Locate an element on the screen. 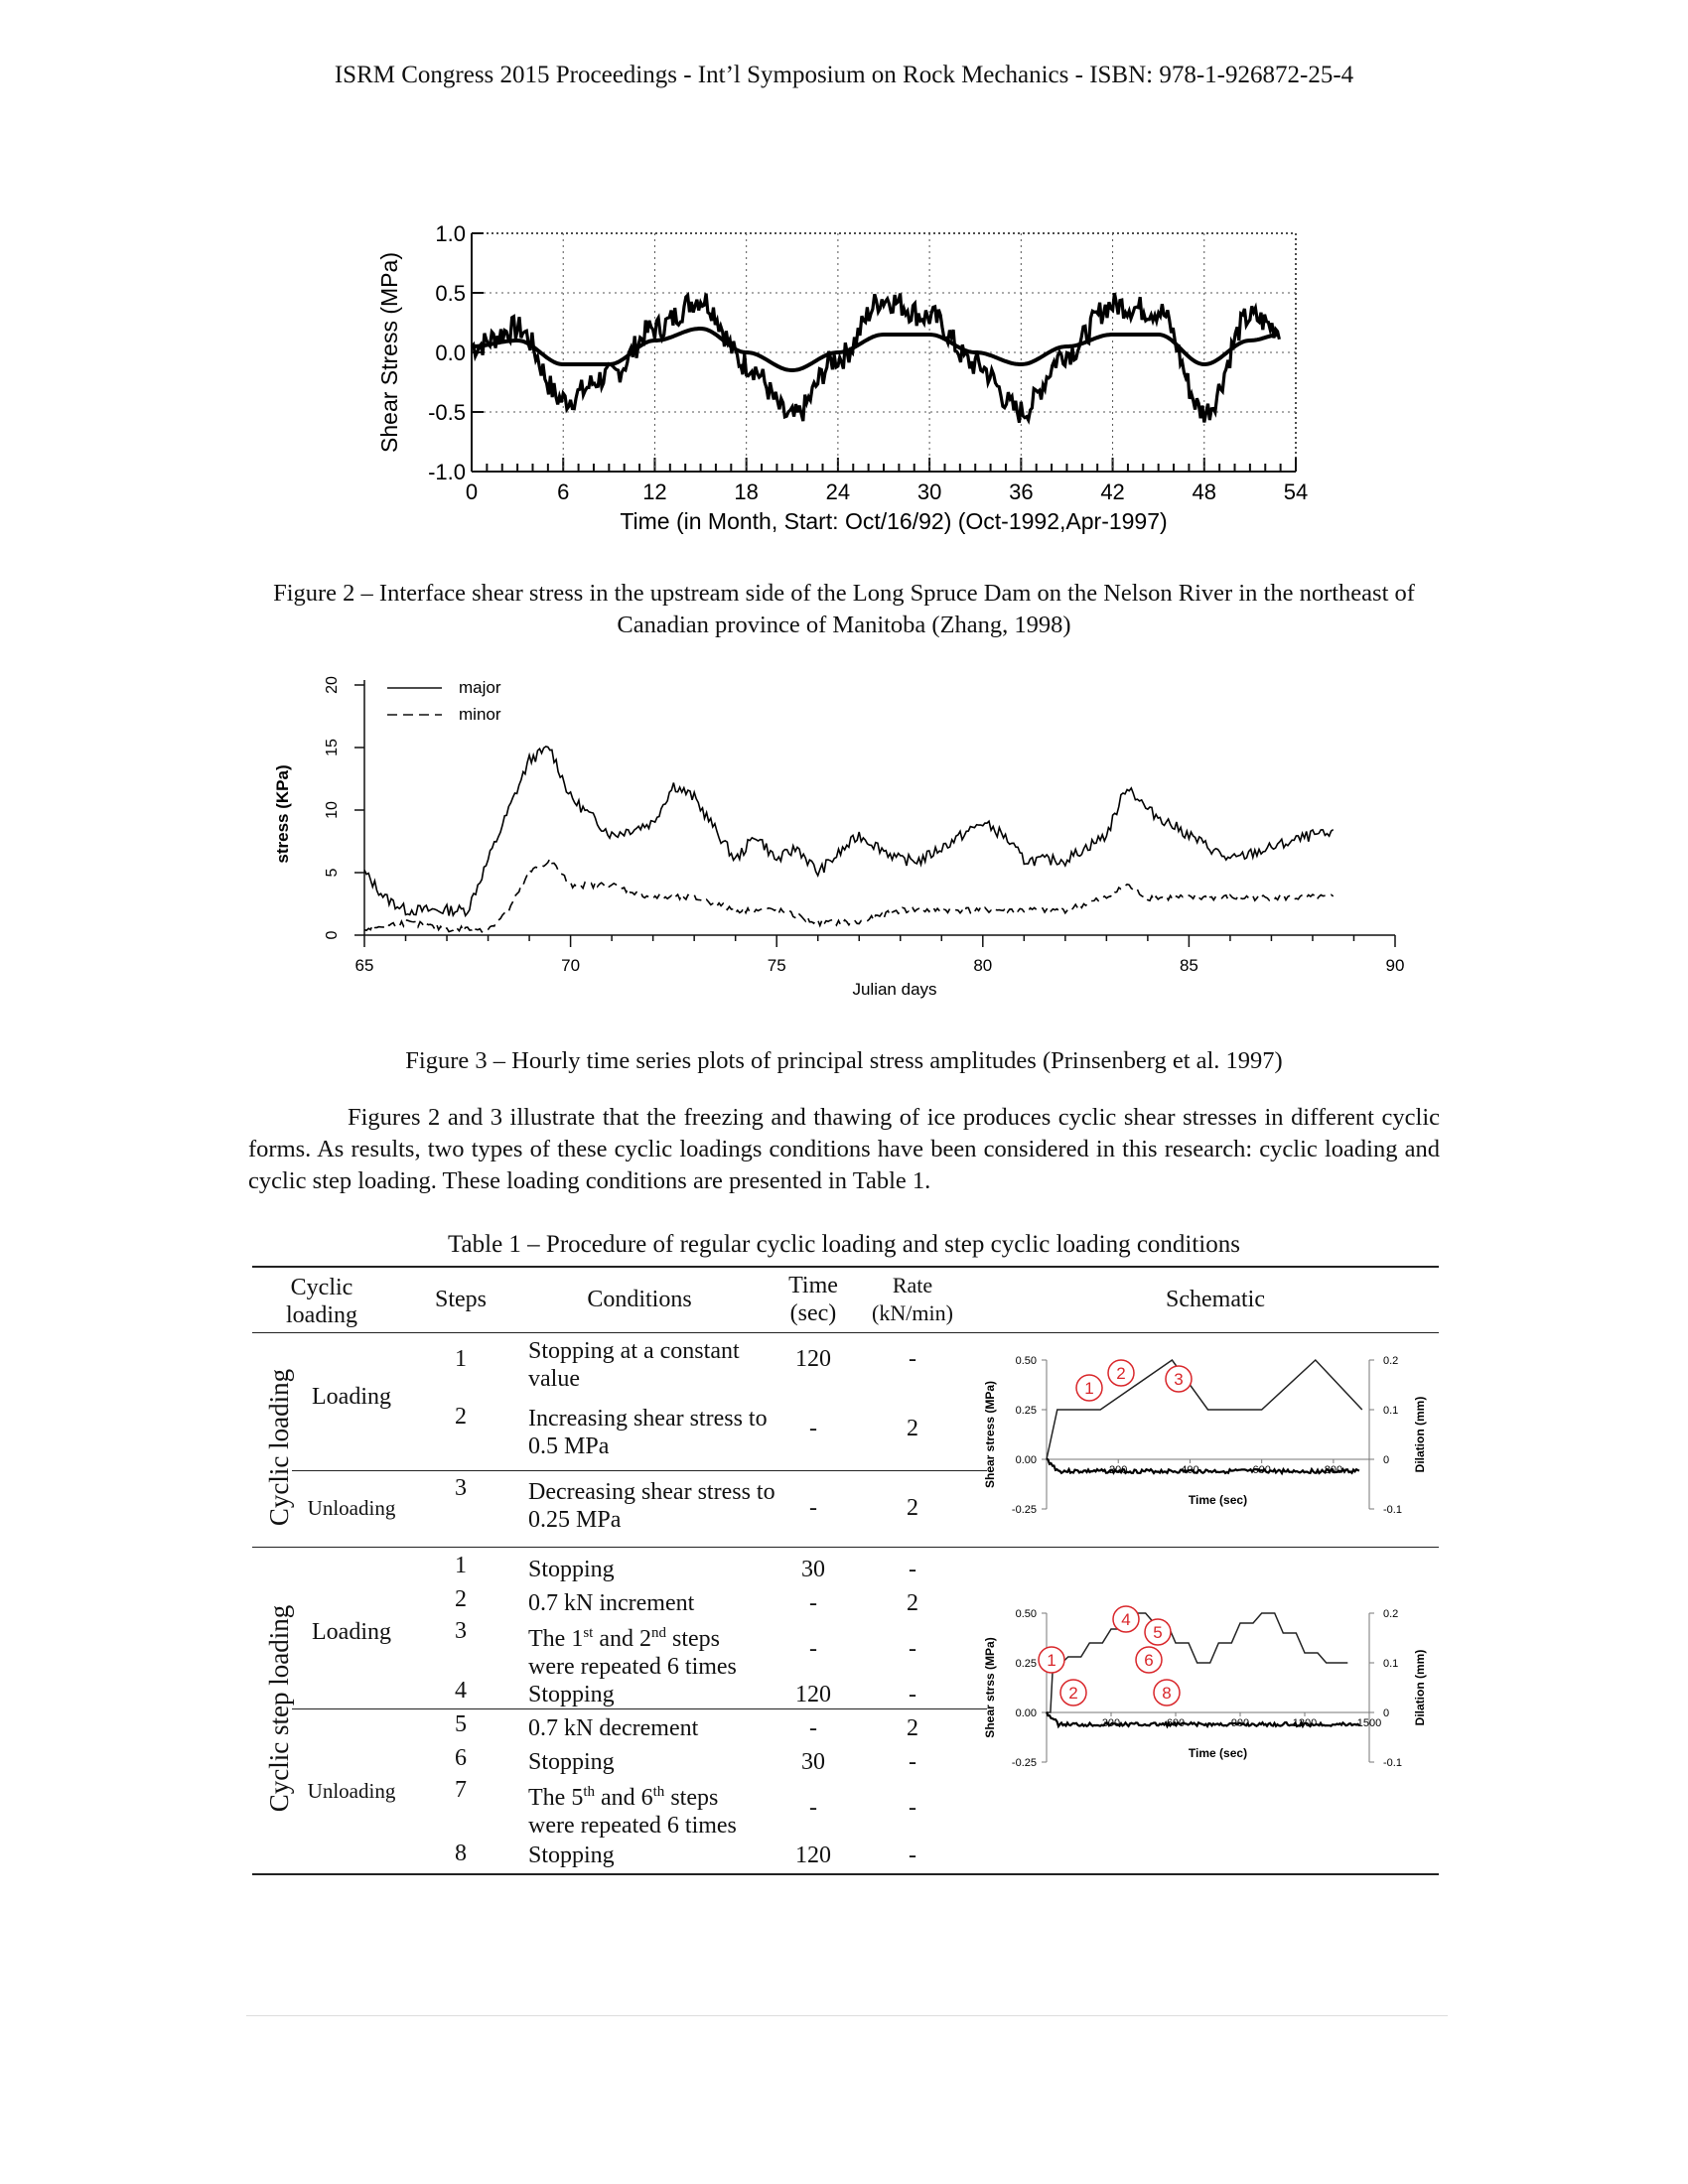 The width and height of the screenshot is (1688, 2184). fig3-x-tick-label: 85 is located at coordinates (1189, 965).